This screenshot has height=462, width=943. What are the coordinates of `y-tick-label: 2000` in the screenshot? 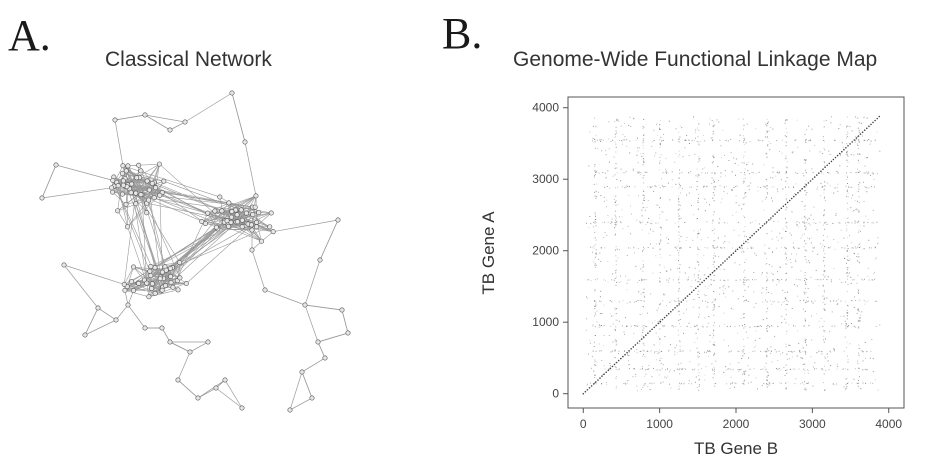 It's located at (545, 251).